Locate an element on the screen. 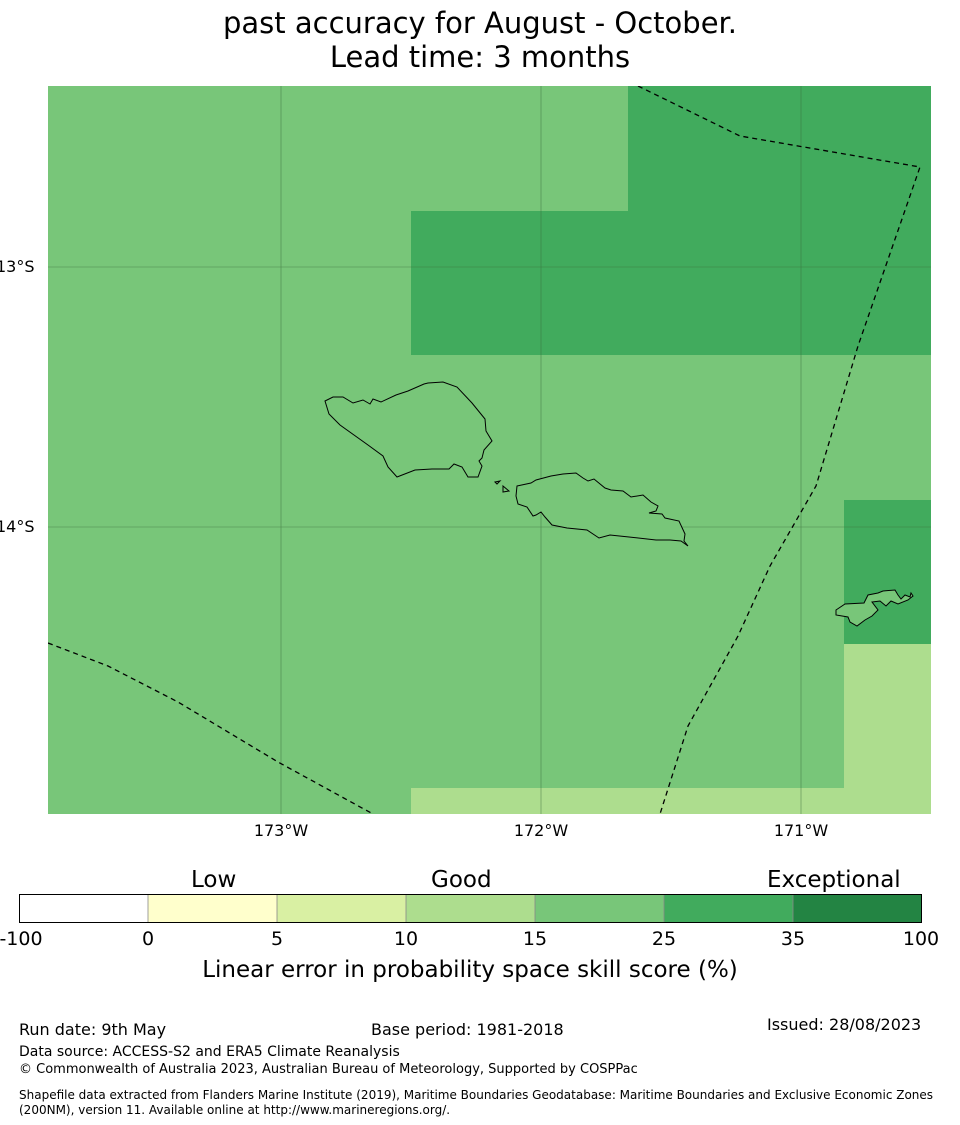  colorbar-tick: -100 is located at coordinates (21, 939).